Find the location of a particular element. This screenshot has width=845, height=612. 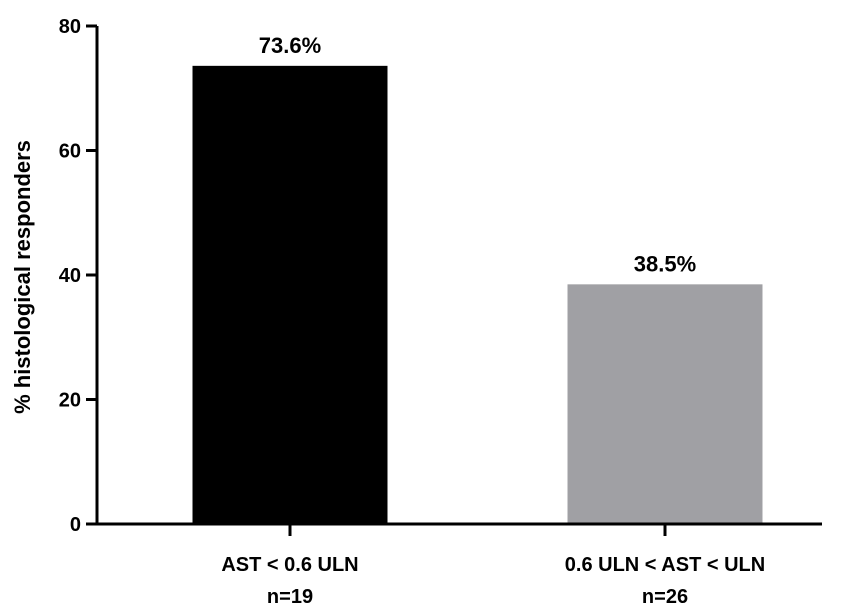

x-category-count-label: n=26 is located at coordinates (665, 597).